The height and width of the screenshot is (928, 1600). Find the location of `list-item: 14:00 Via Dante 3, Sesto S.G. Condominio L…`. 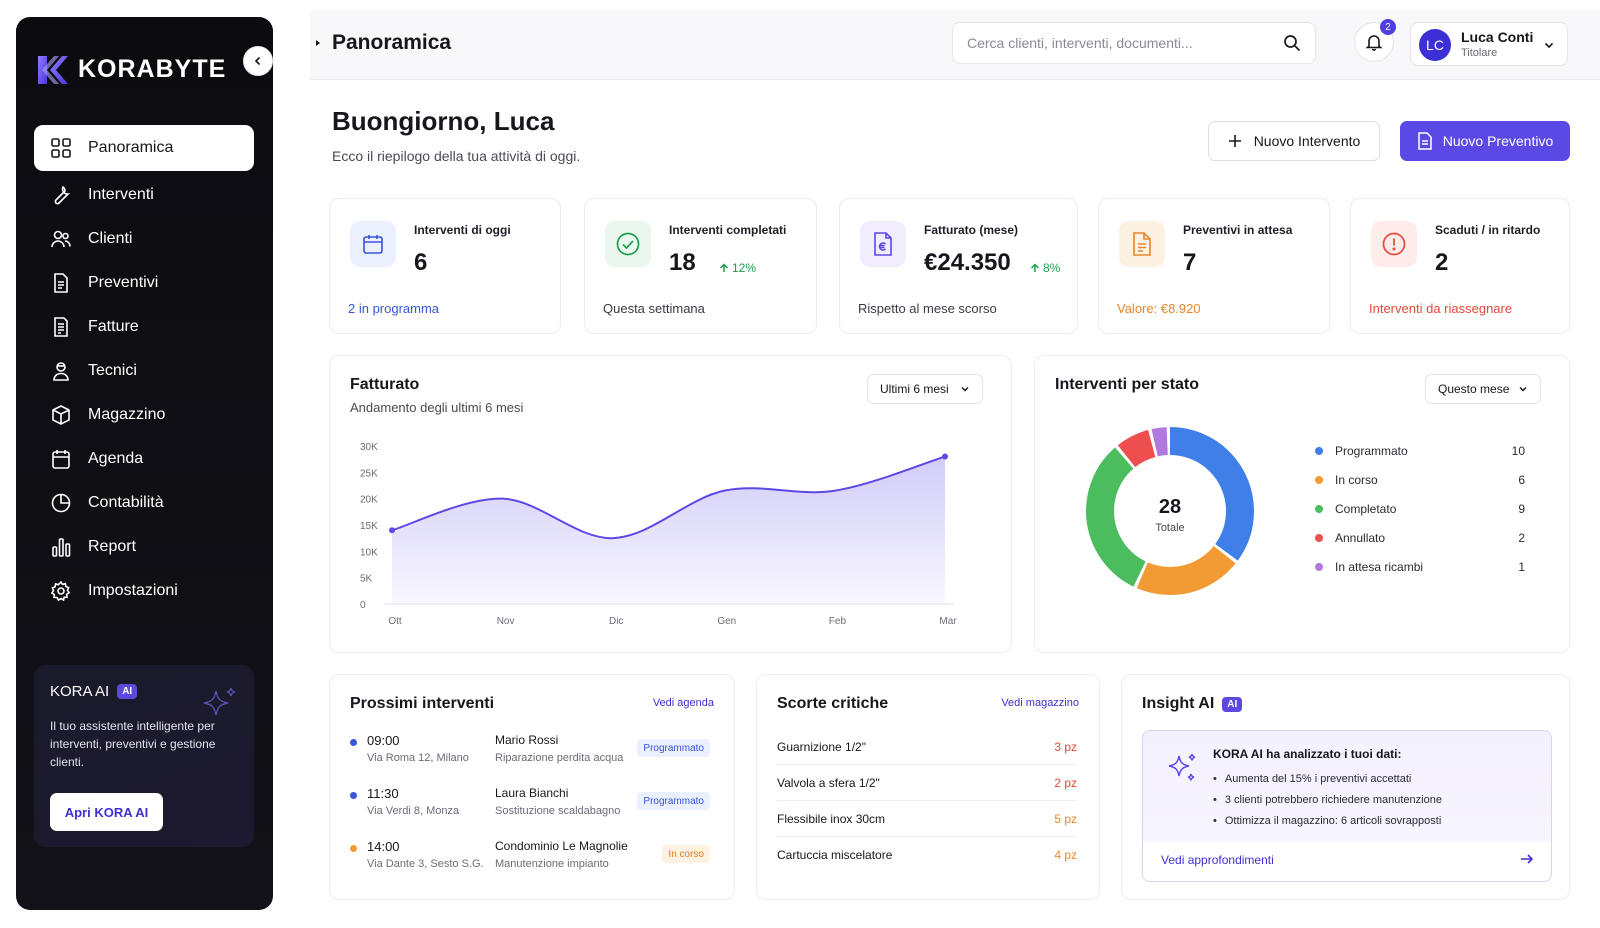

list-item: 14:00 Via Dante 3, Sesto S.G. Condominio L… is located at coordinates (530, 859).